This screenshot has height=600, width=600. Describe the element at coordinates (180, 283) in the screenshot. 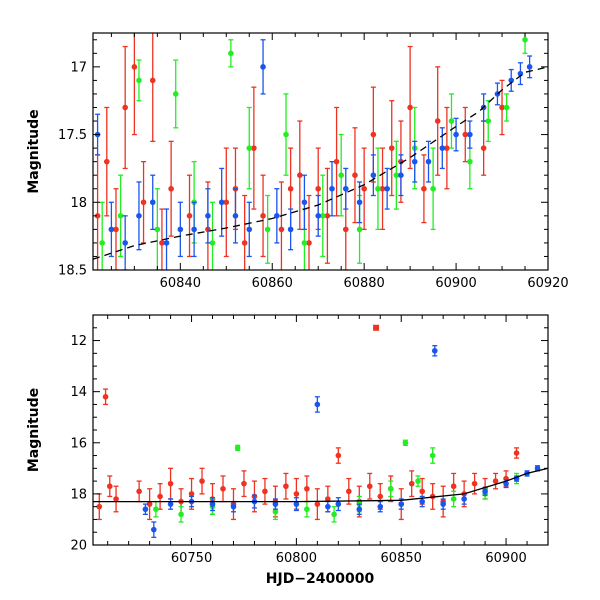

I see `x-tick-label: 60840` at that location.